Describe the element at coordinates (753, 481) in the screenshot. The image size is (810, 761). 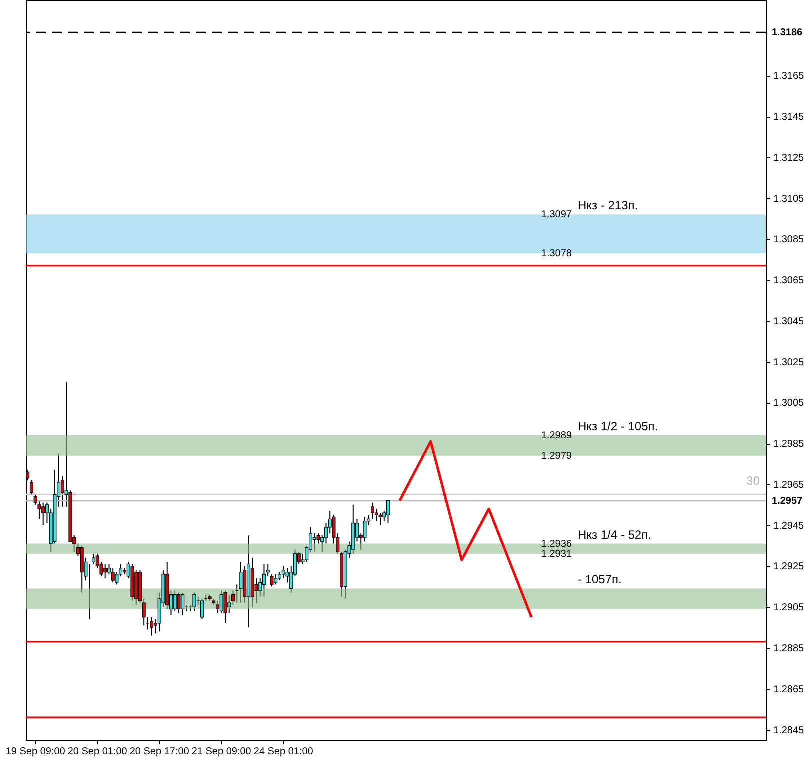
I see `annotation: 30` at that location.